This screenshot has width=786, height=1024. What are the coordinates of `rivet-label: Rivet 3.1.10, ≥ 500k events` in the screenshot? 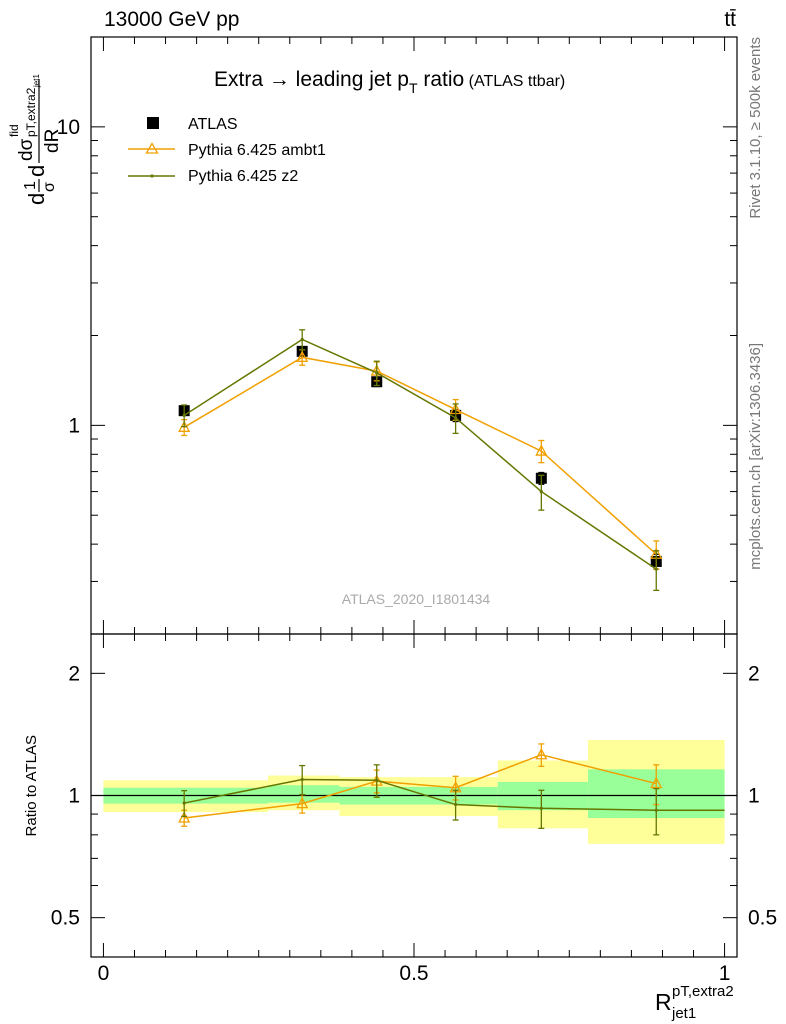 It's located at (755, 128).